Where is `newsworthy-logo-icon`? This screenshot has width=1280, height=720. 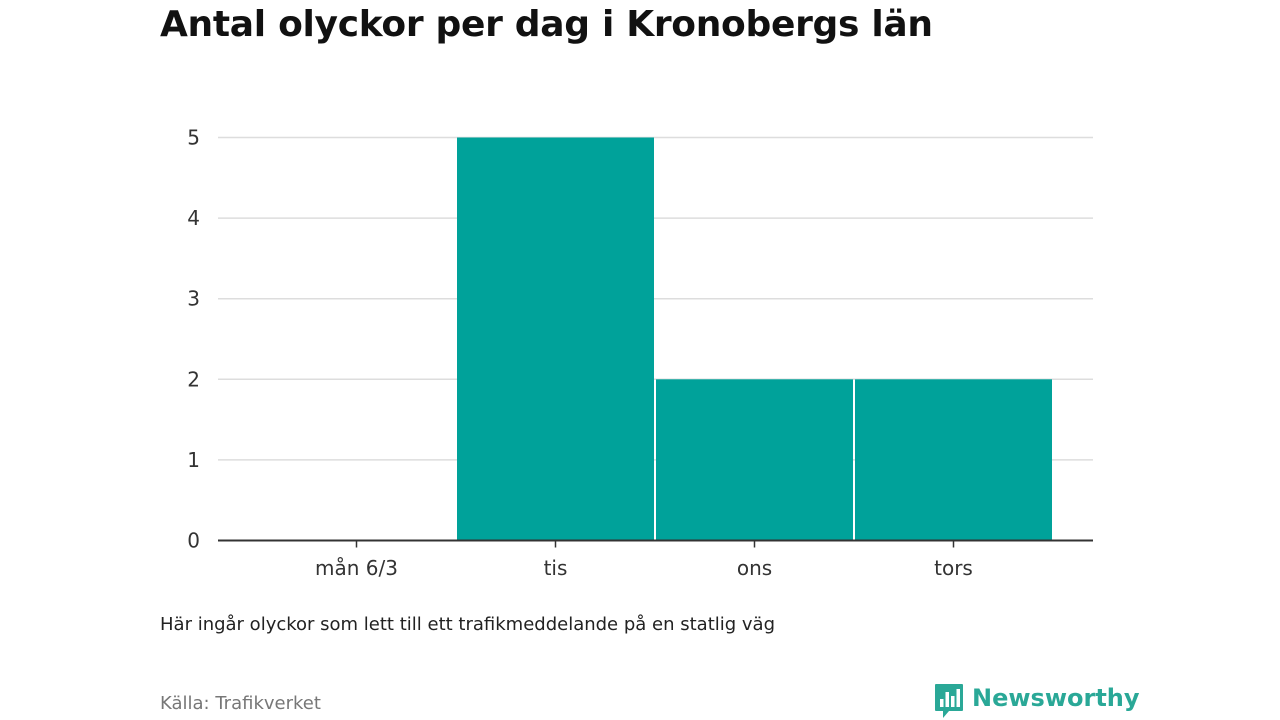
newsworthy-logo-icon is located at coordinates (949, 701).